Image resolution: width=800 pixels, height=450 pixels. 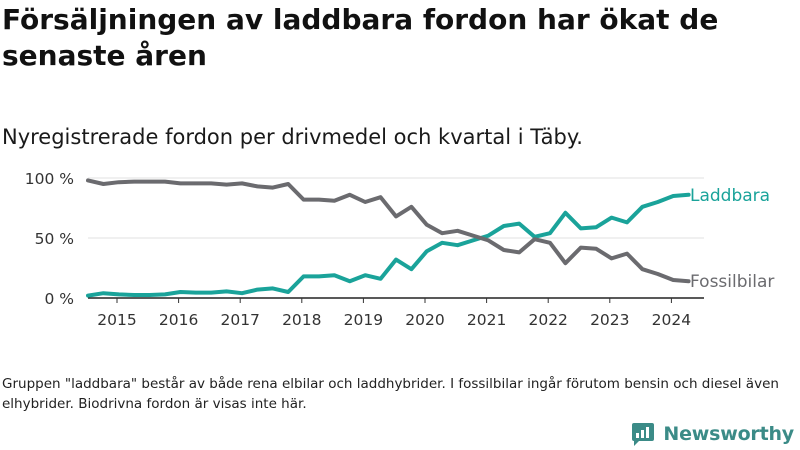 What do you see at coordinates (116, 320) in the screenshot?
I see `x-tick-label: 2015` at bounding box center [116, 320].